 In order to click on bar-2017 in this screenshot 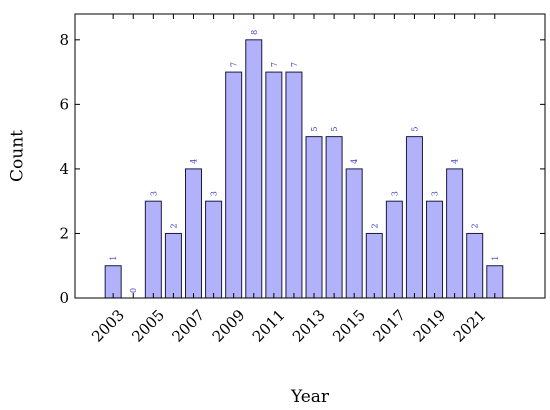, I will do `click(394, 249)`.